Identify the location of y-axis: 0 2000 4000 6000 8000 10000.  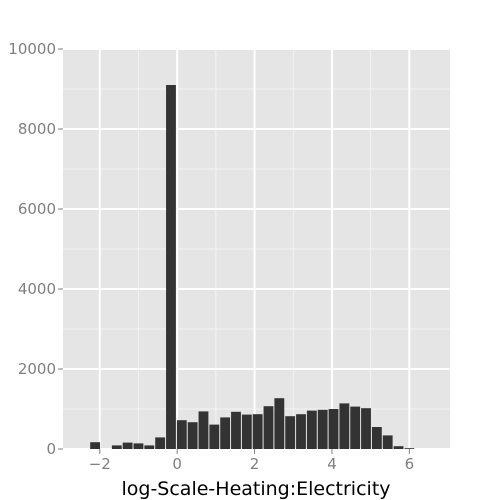
(35, 249).